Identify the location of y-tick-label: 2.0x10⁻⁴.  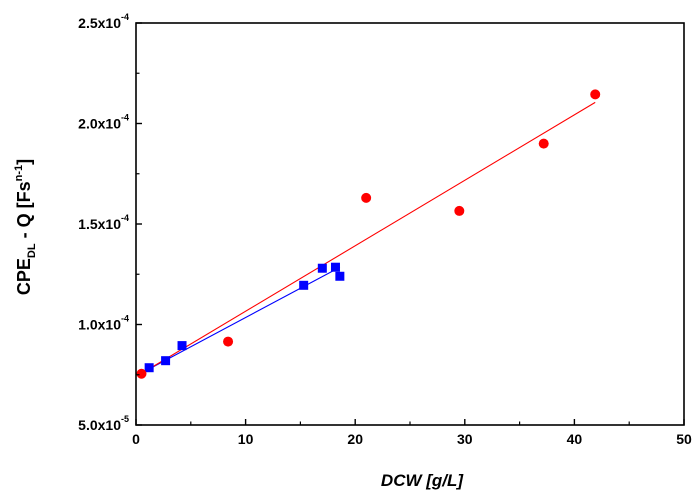
(103, 122).